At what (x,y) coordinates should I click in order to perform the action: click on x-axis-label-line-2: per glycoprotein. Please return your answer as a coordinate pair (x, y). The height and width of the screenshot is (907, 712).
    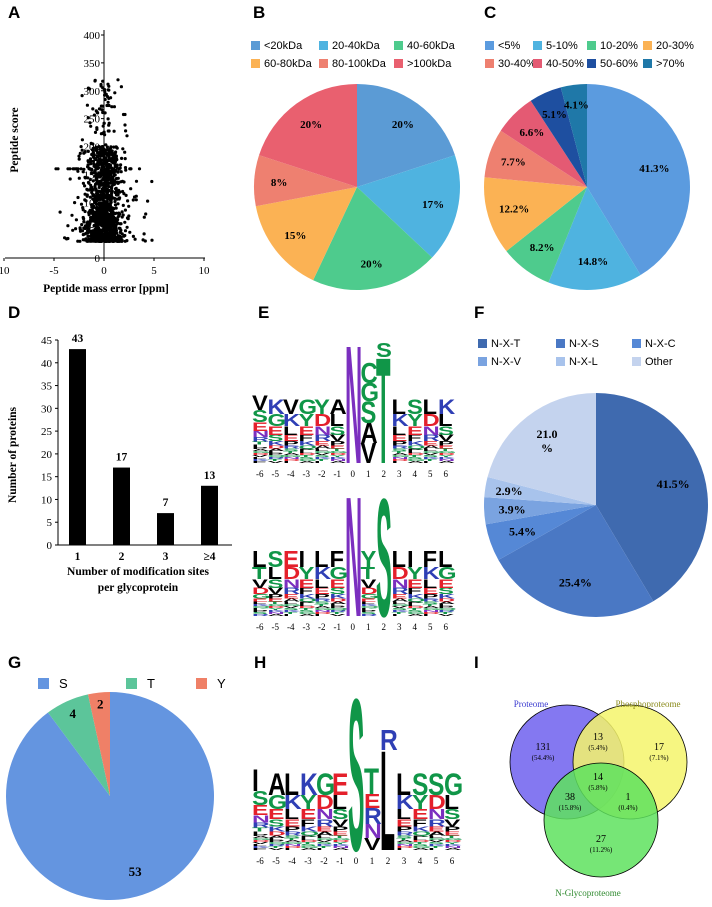
    Looking at the image, I should click on (138, 588).